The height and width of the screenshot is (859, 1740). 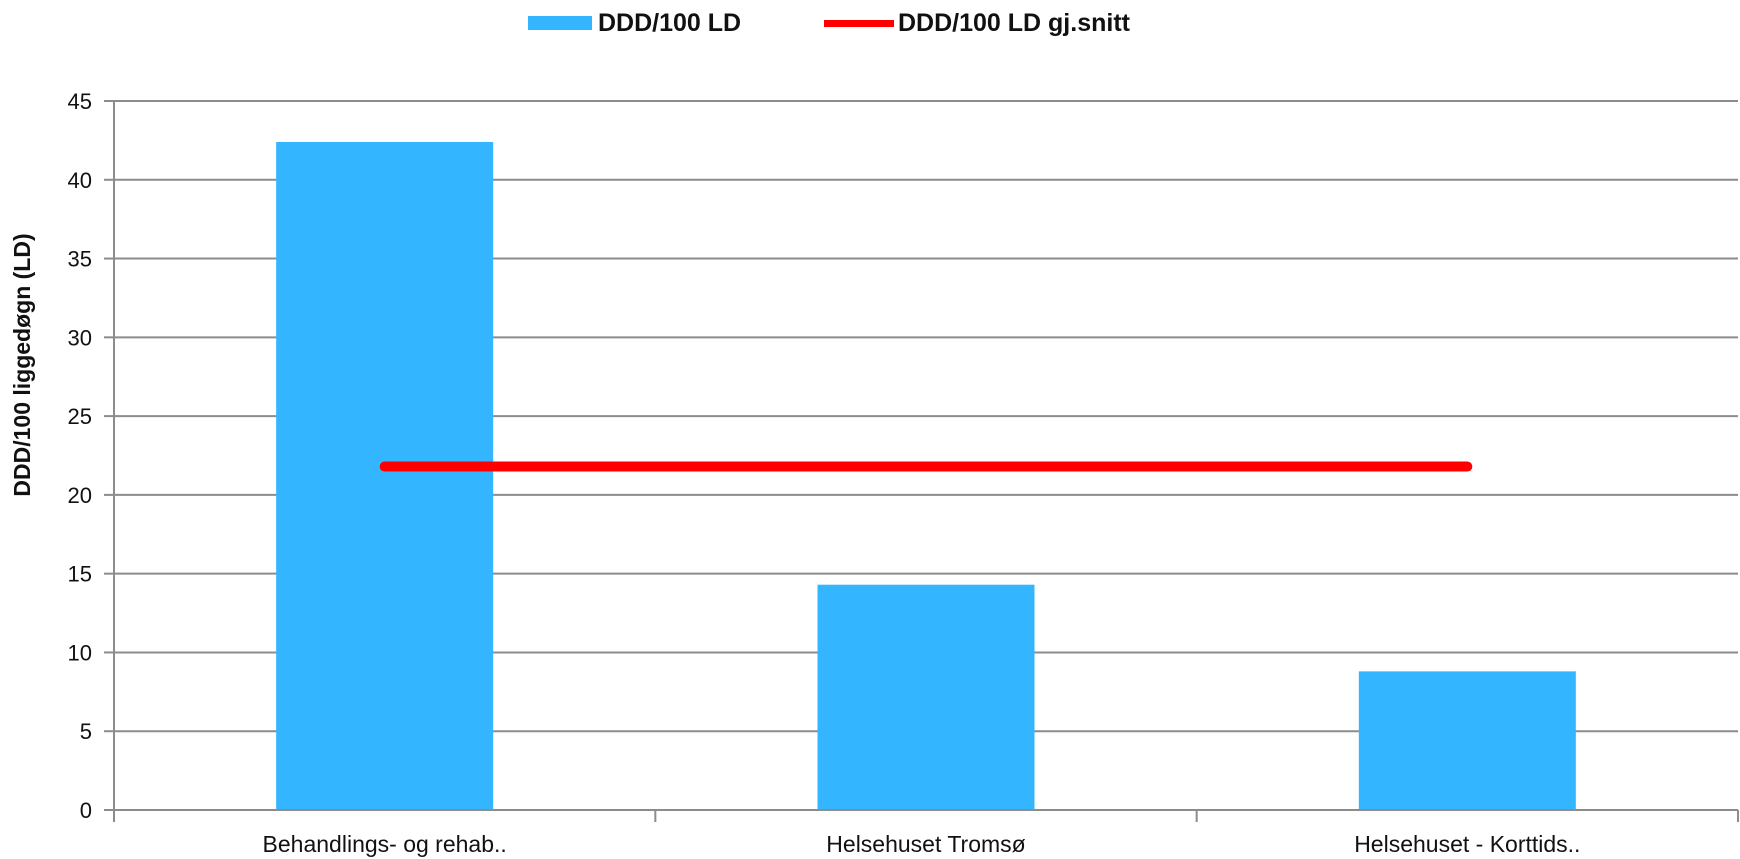 What do you see at coordinates (1014, 22) in the screenshot?
I see `legend-label-line: DDD/100 LD gj.snitt` at bounding box center [1014, 22].